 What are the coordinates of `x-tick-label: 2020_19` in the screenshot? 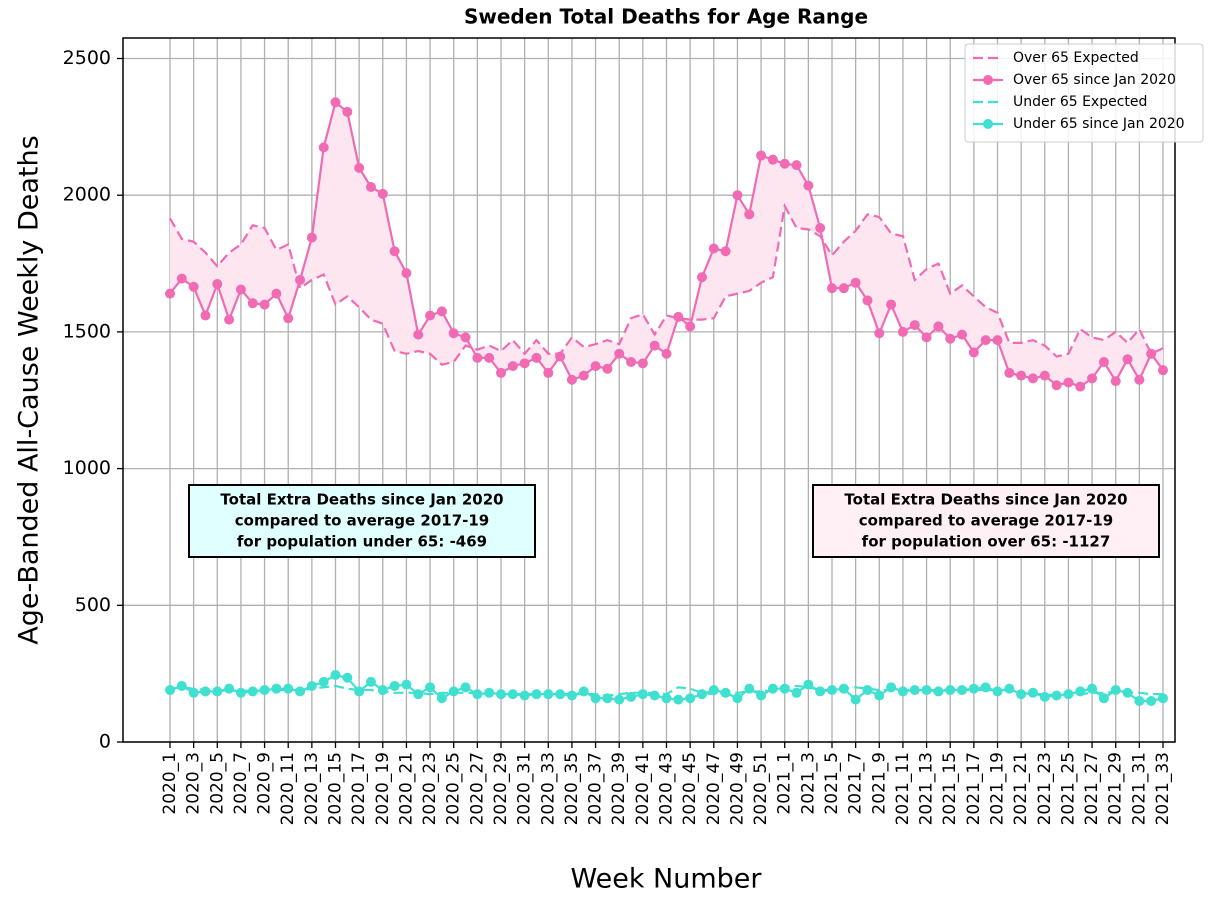 It's located at (383, 788).